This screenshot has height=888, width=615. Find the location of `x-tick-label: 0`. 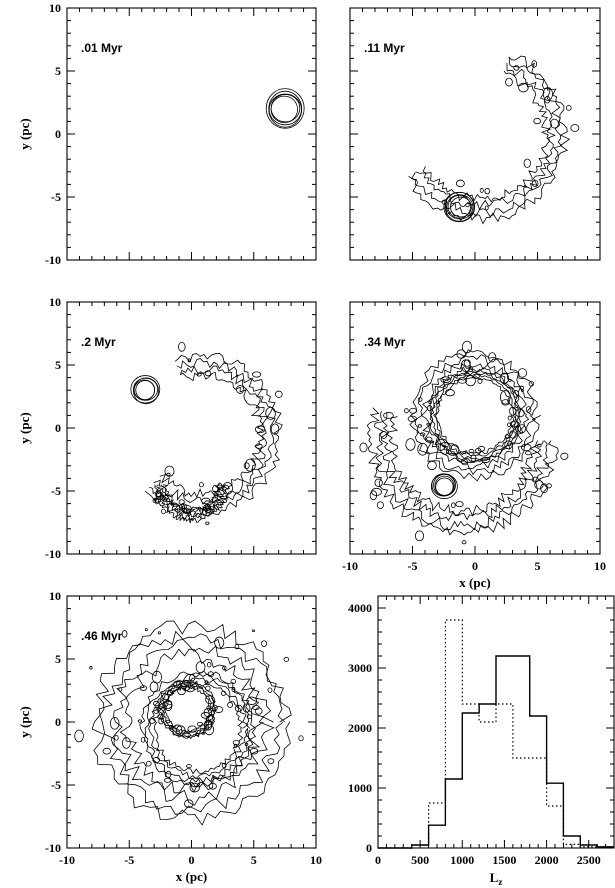

x-tick-label: 0 is located at coordinates (378, 860).